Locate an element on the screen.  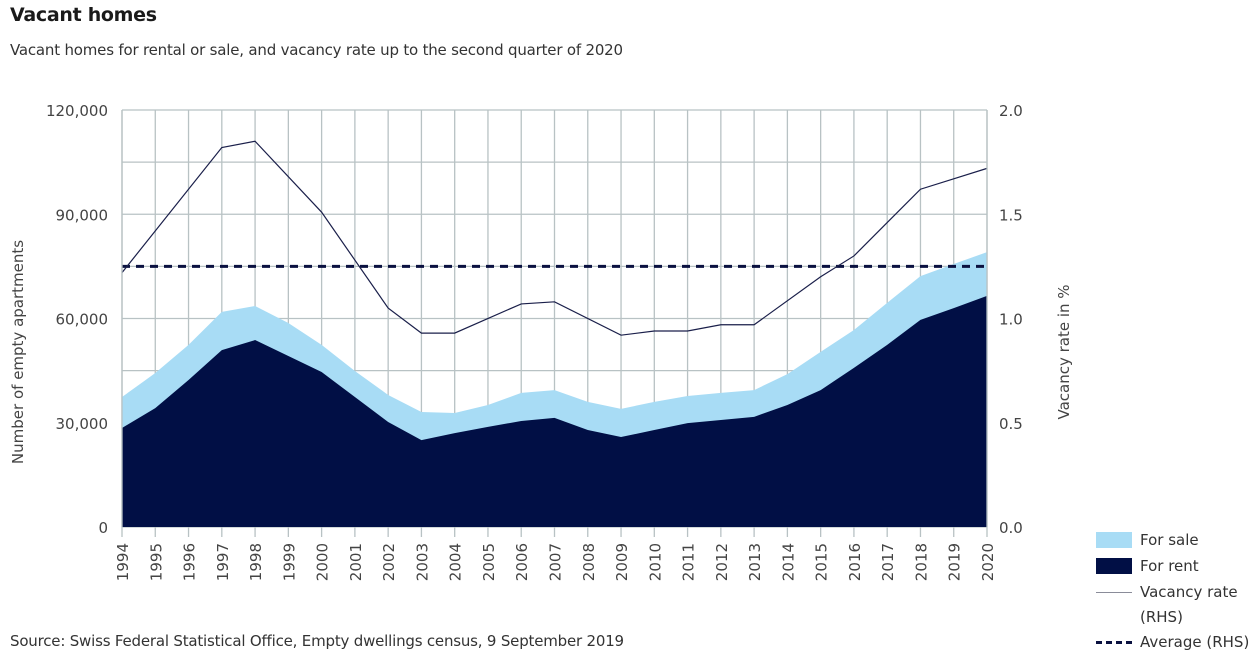
legend-item-for-sale: For sale is located at coordinates (1172, 540).